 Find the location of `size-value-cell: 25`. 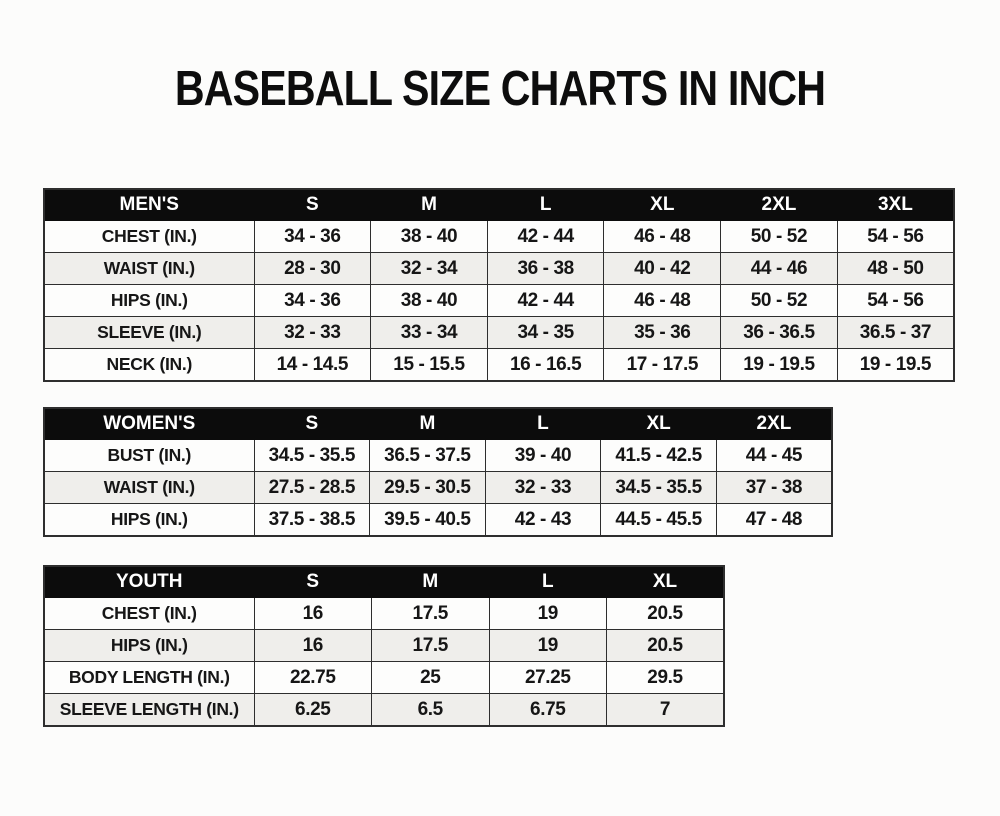

size-value-cell: 25 is located at coordinates (430, 678).